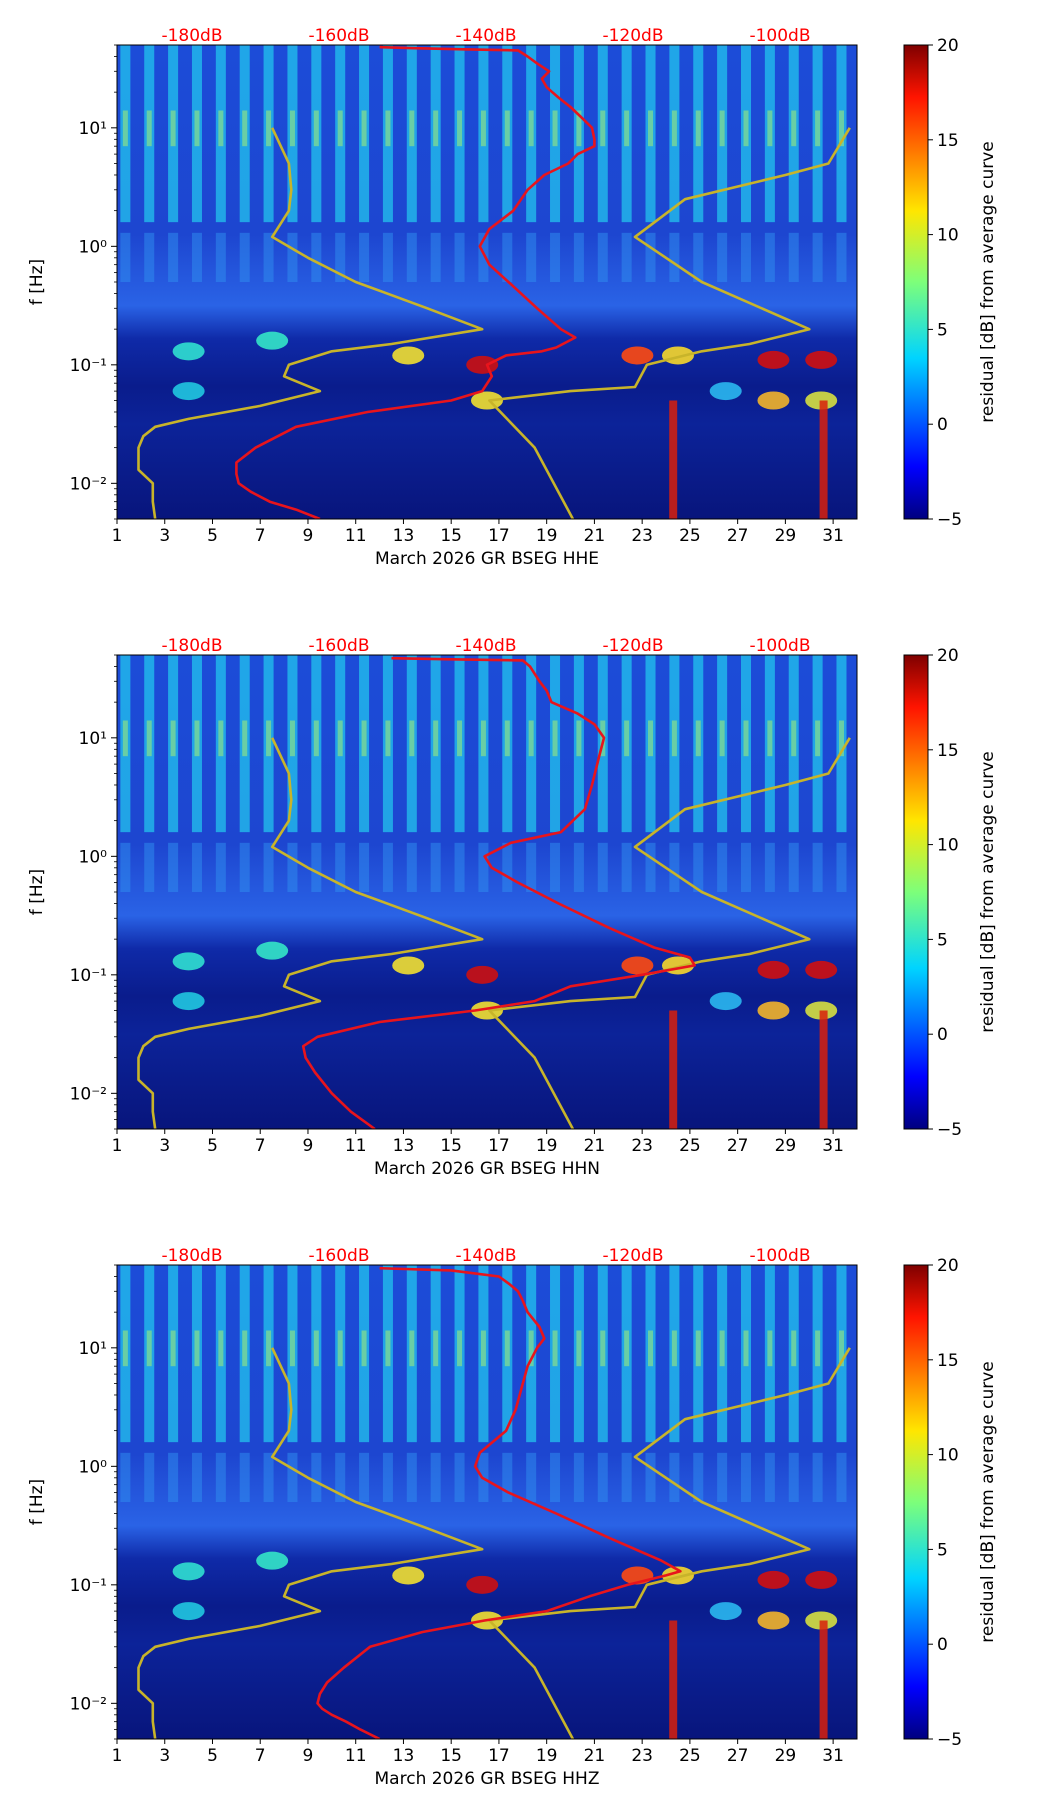 This screenshot has width=1052, height=1806. What do you see at coordinates (595, 536) in the screenshot?
I see `x-tick-label: 21` at bounding box center [595, 536].